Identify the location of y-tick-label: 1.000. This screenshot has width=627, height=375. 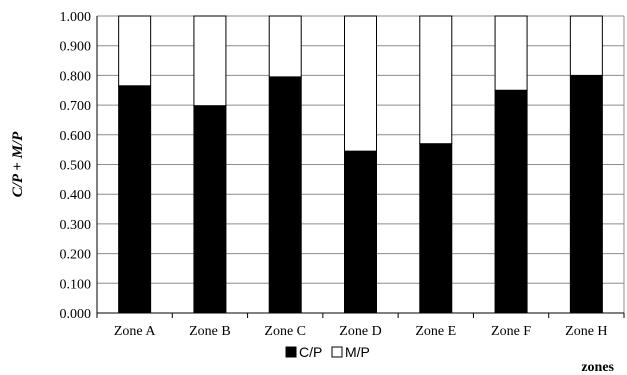
(76, 17).